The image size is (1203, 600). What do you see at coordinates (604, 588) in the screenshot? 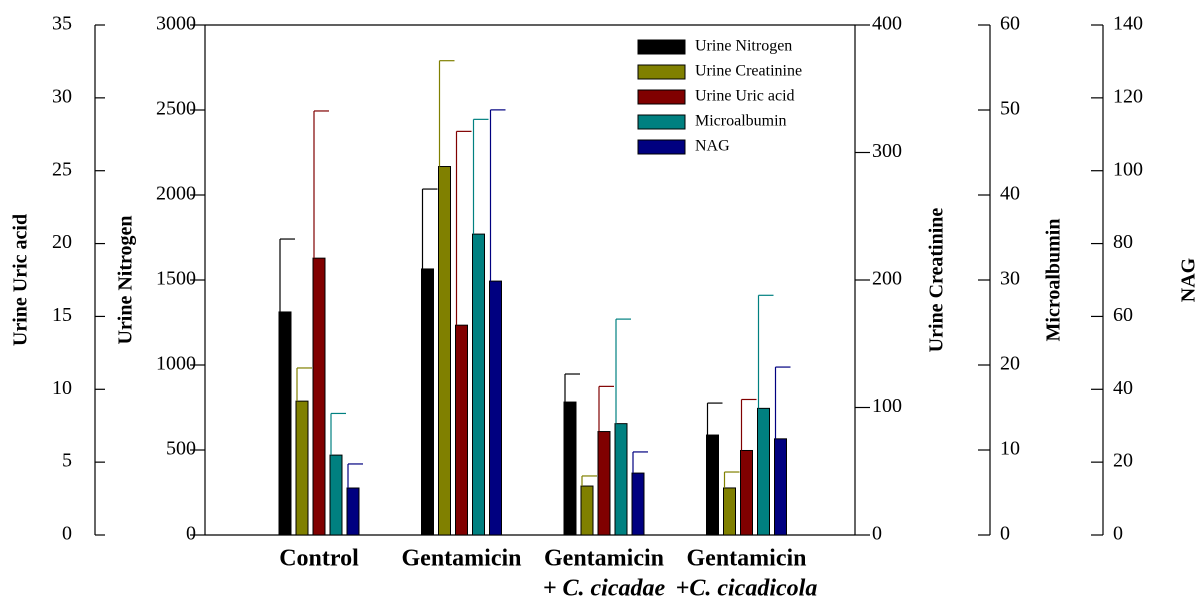
I see `x-tick-label: + C. cicadae` at bounding box center [604, 588].